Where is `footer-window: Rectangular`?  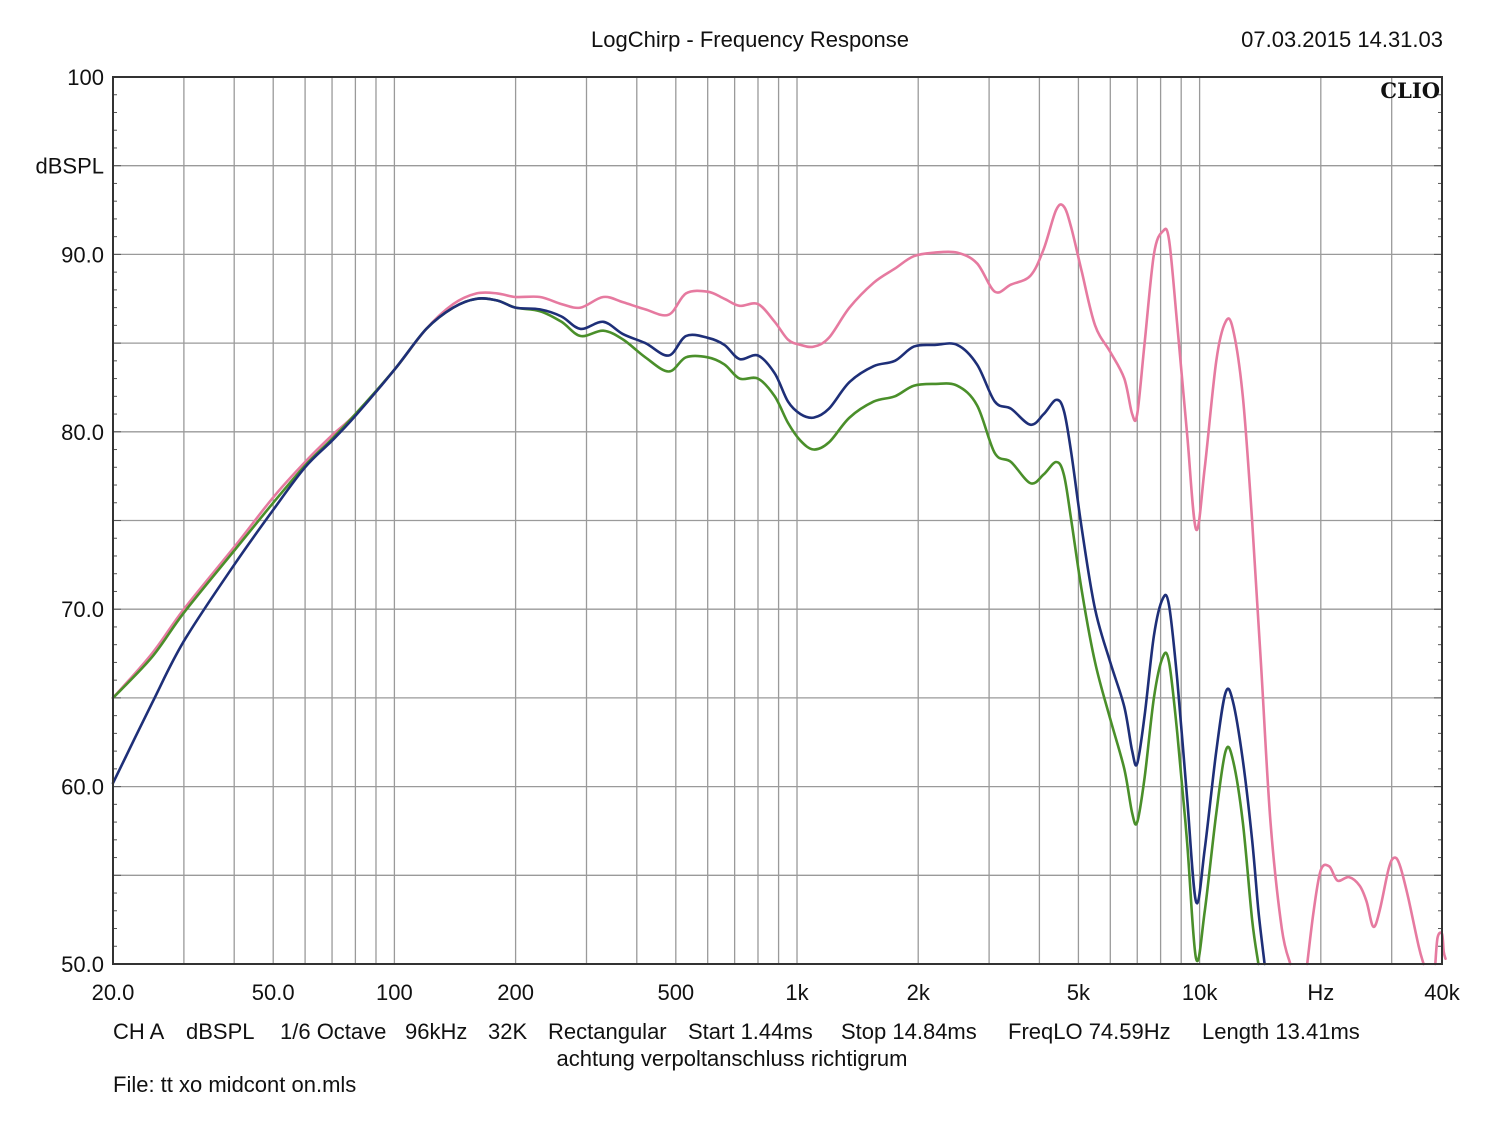 footer-window: Rectangular is located at coordinates (607, 1031).